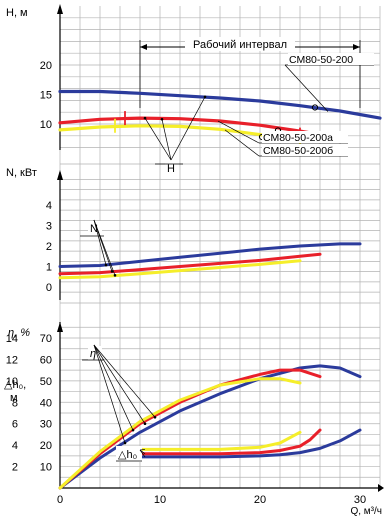 The width and height of the screenshot is (384, 516). Describe the element at coordinates (49, 247) in the screenshot. I see `n-tick-label: 2` at that location.